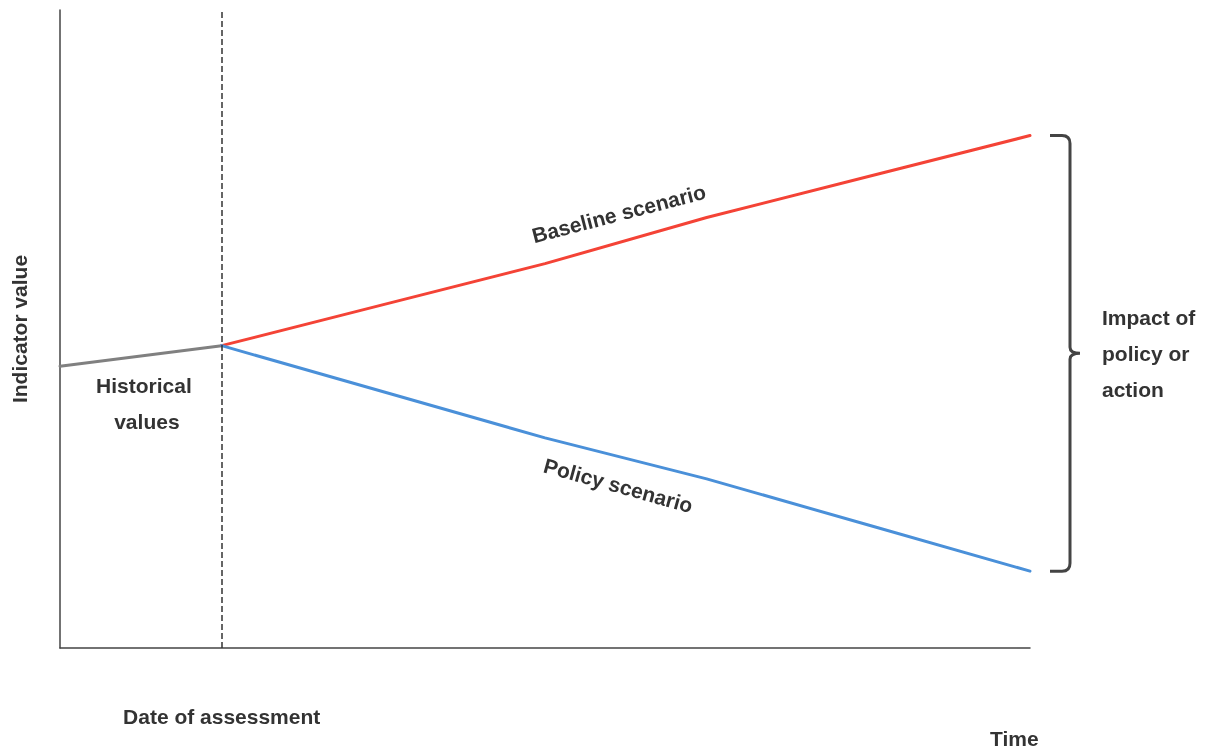 The width and height of the screenshot is (1229, 749). I want to click on text: Policy scenario, so click(618, 485).